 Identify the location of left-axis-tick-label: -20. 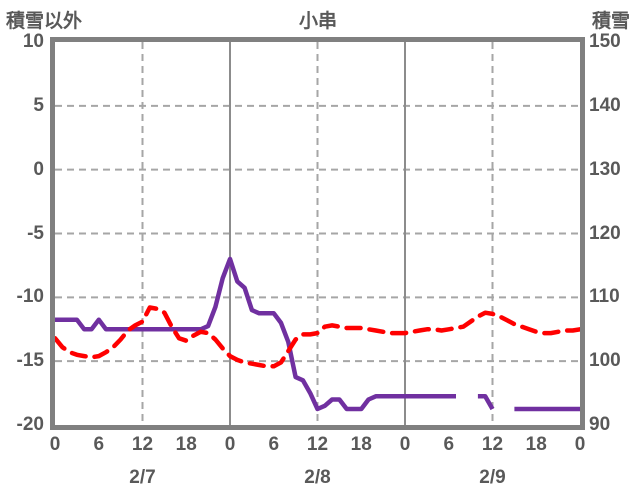
(30, 424).